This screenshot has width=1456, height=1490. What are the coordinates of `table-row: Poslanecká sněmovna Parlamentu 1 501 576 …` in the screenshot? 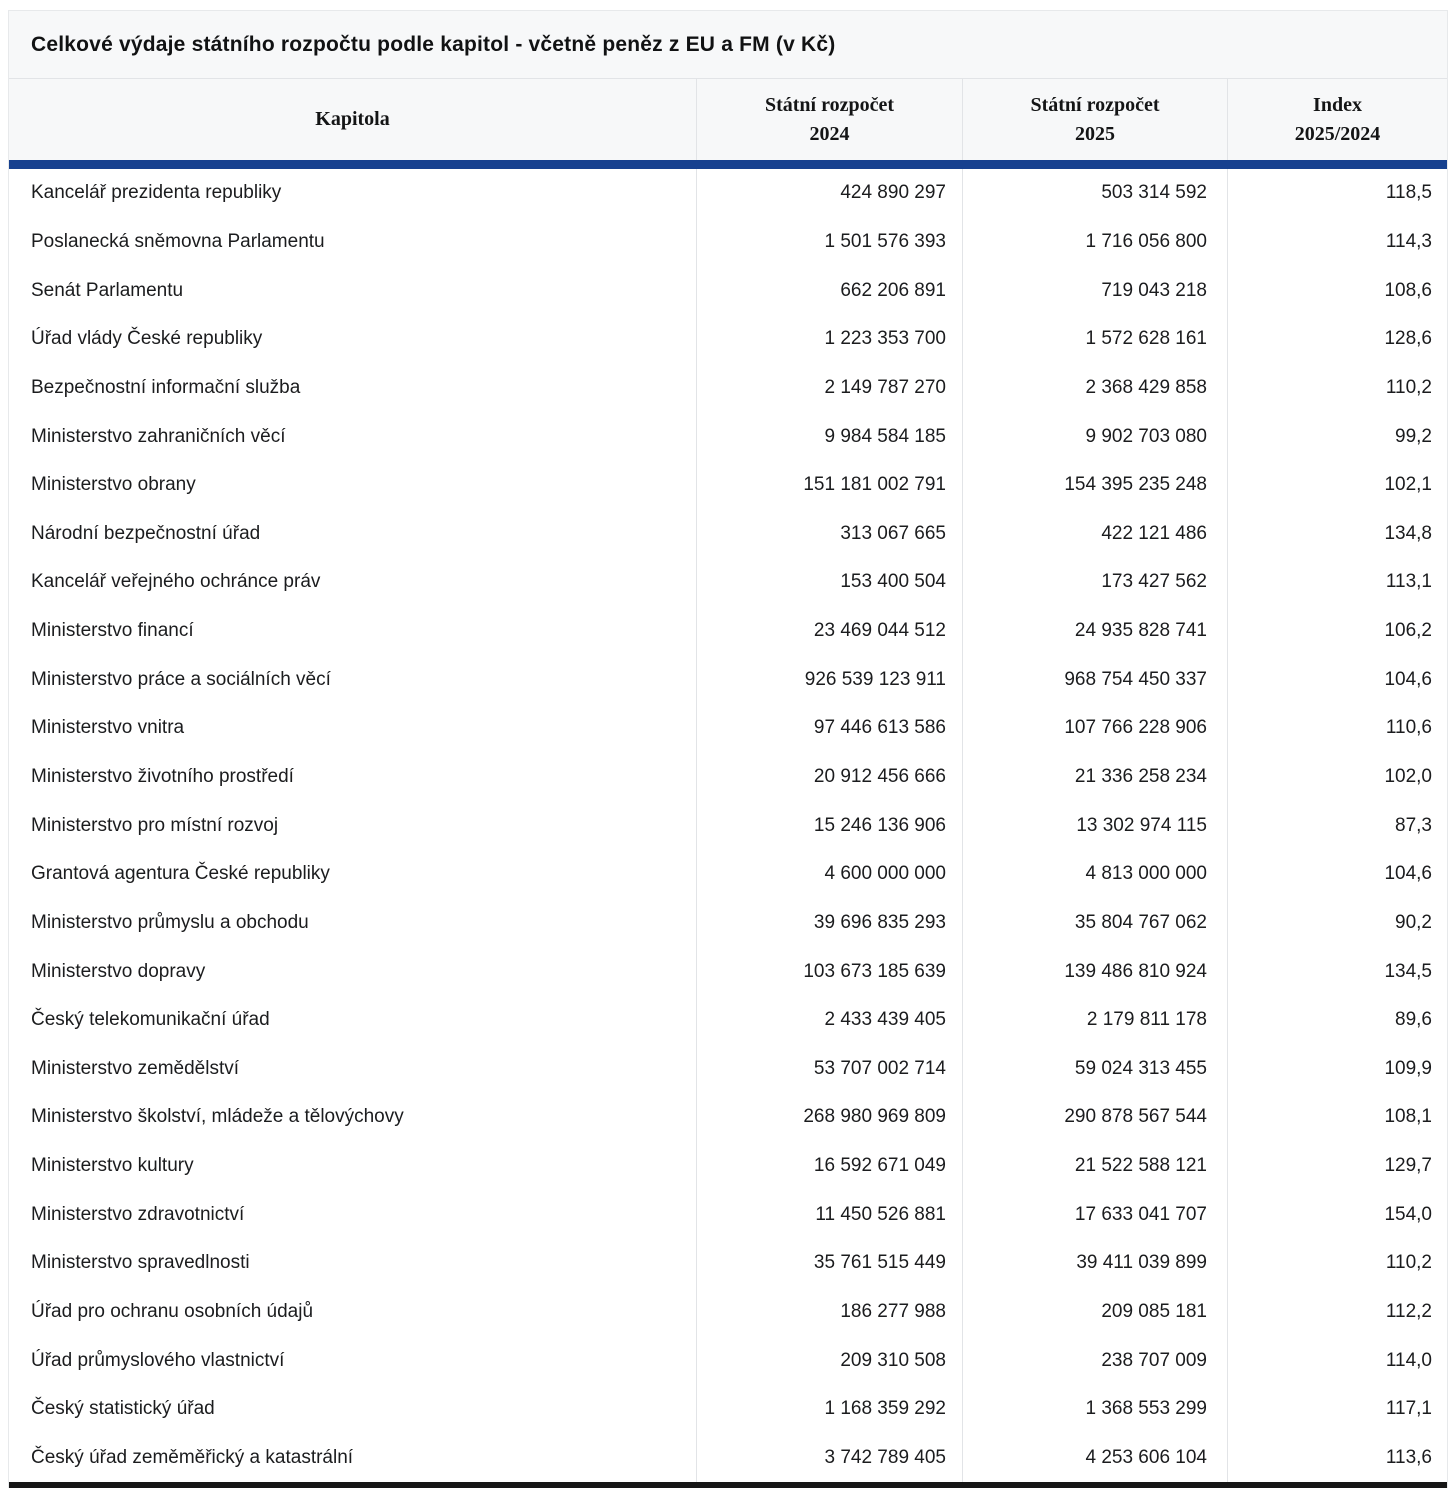 It's located at (728, 242).